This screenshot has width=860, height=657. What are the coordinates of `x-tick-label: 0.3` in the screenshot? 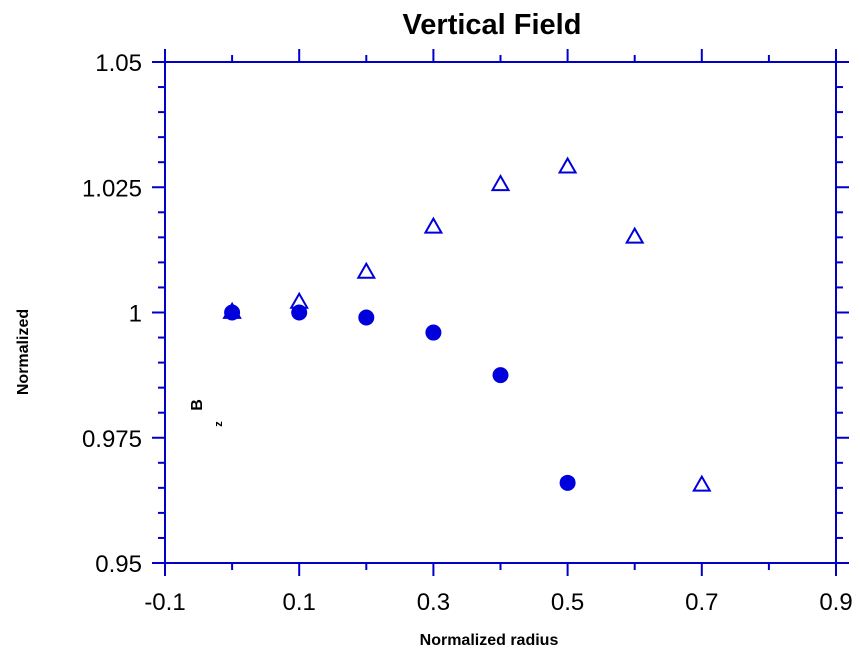 It's located at (433, 602).